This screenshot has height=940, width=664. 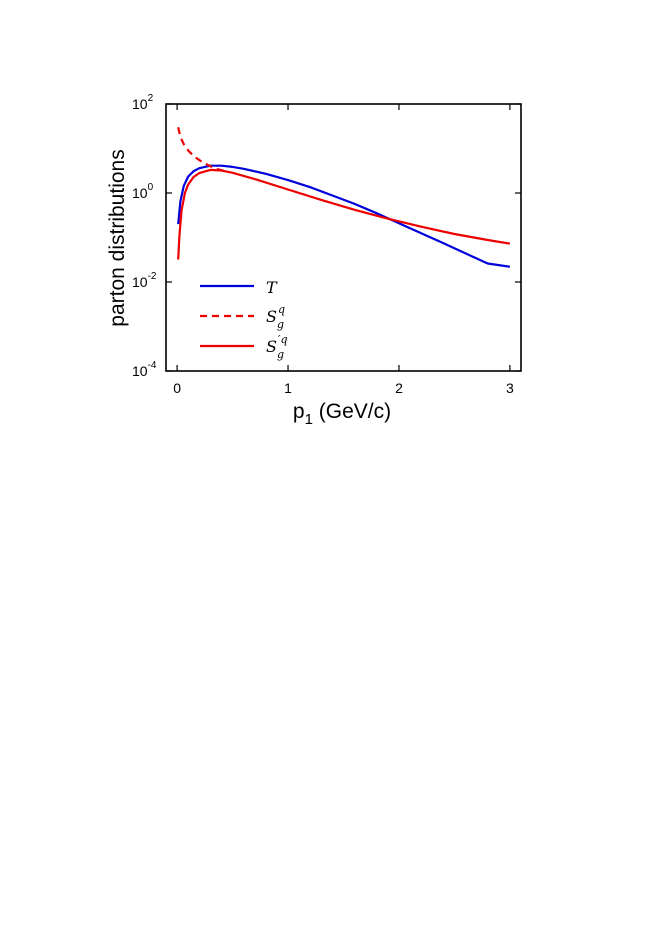 I want to click on legend: T Sgq Sg′q, so click(x=244, y=319).